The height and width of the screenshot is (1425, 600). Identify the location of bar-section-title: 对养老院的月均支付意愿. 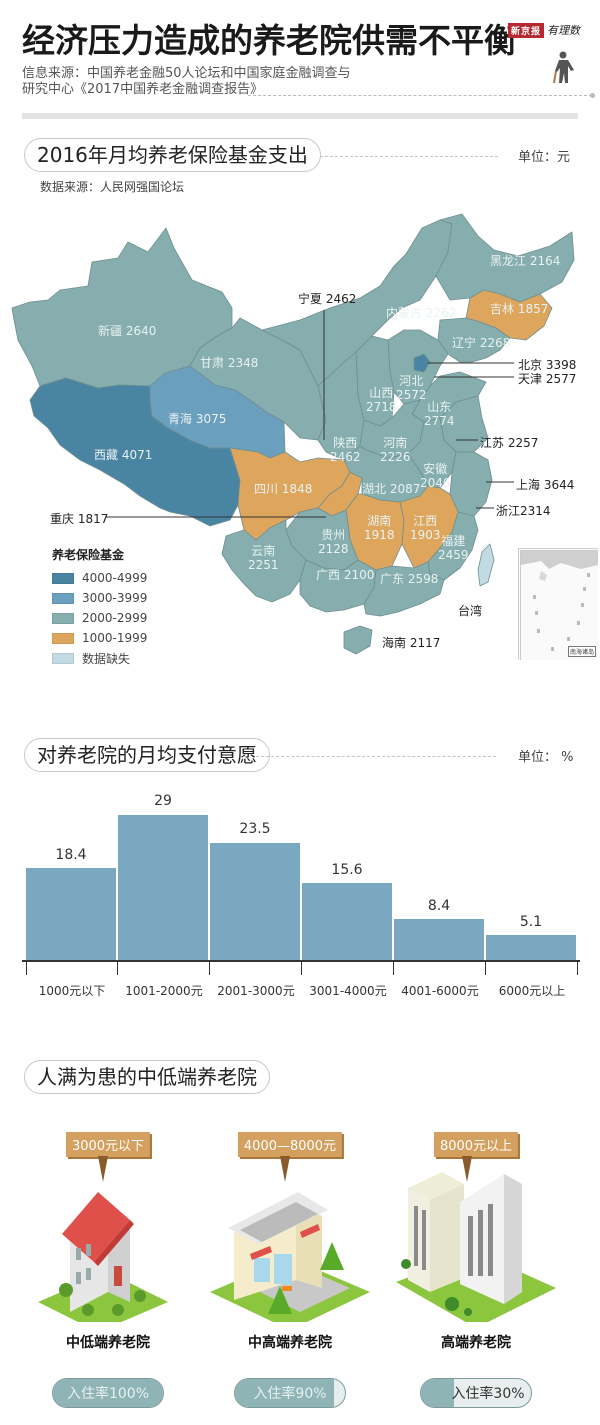
(147, 755).